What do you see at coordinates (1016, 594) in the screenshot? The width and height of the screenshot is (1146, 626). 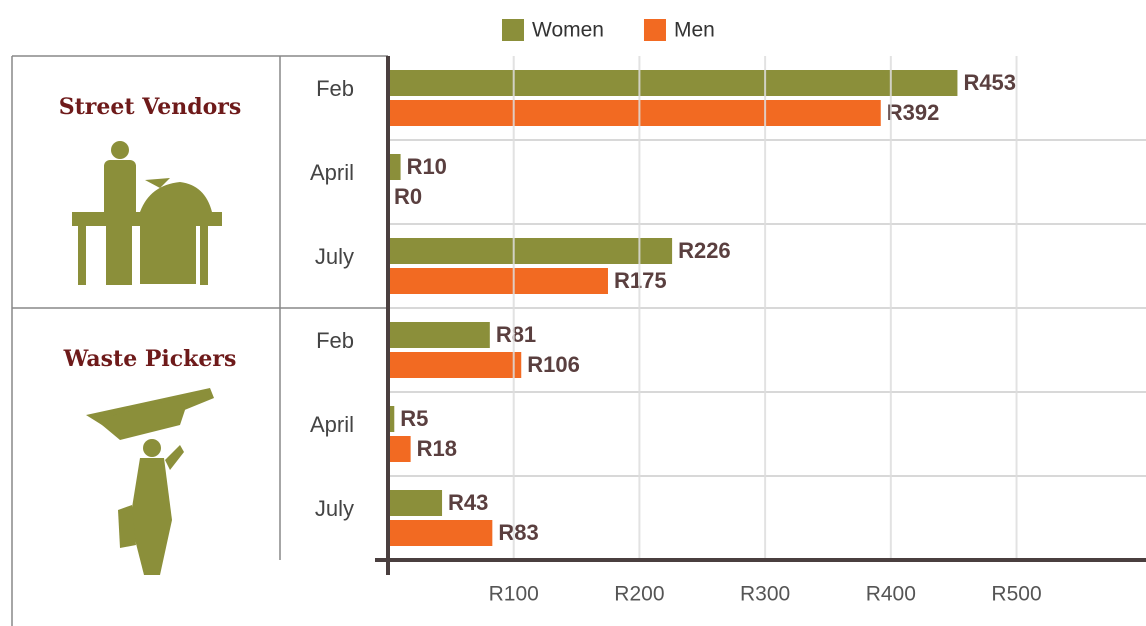 I see `x-tick-label: R500` at bounding box center [1016, 594].